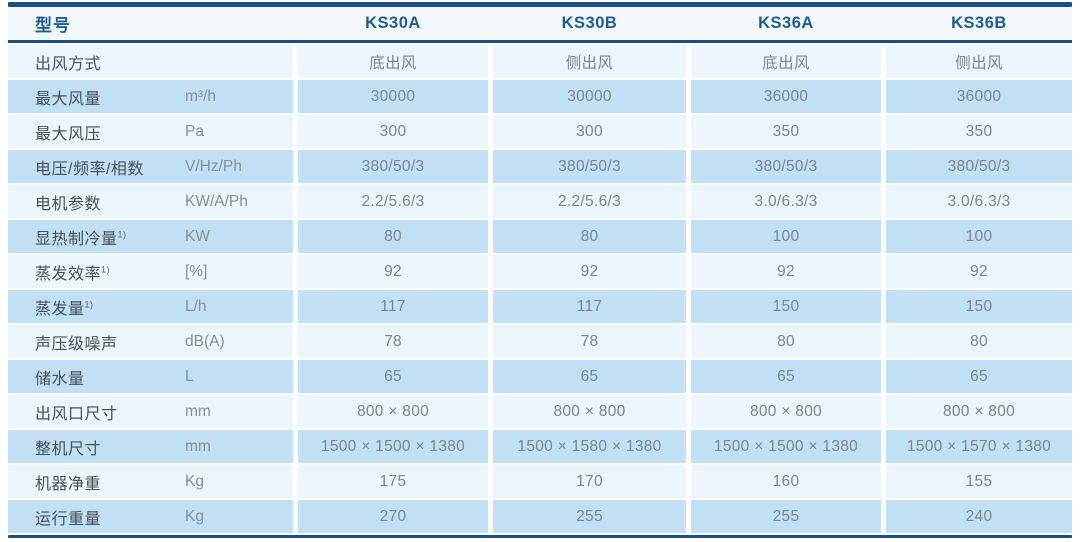 The width and height of the screenshot is (1080, 542). I want to click on row-label: 出风方式, so click(68, 64).